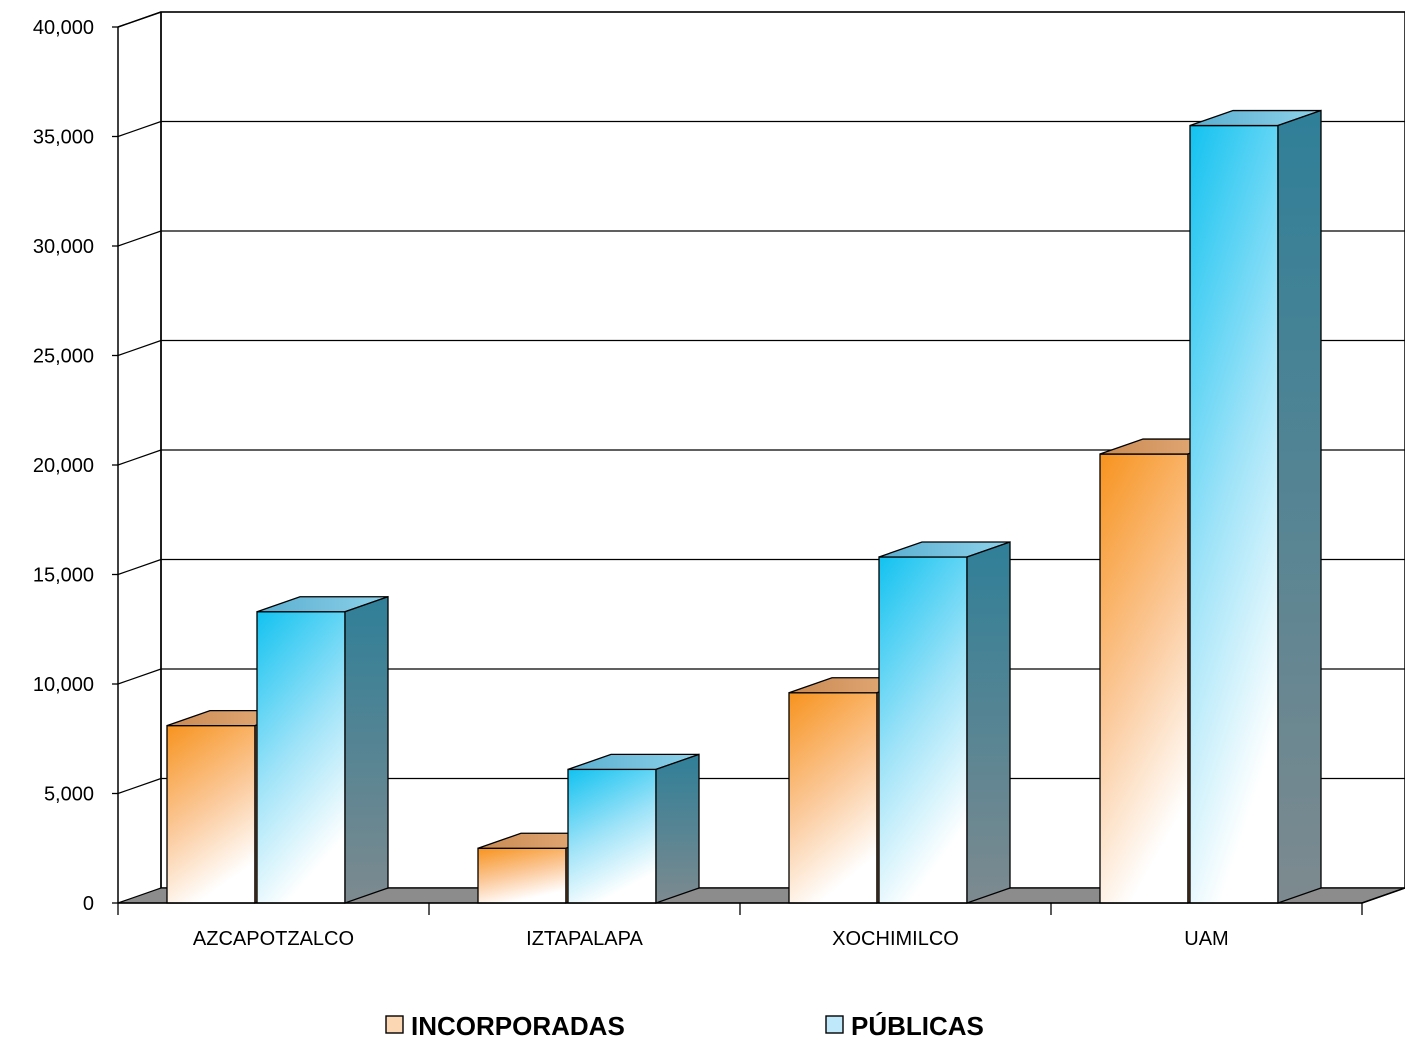 Image resolution: width=1405 pixels, height=1058 pixels. What do you see at coordinates (63, 466) in the screenshot?
I see `y-tick-label: 20,000` at bounding box center [63, 466].